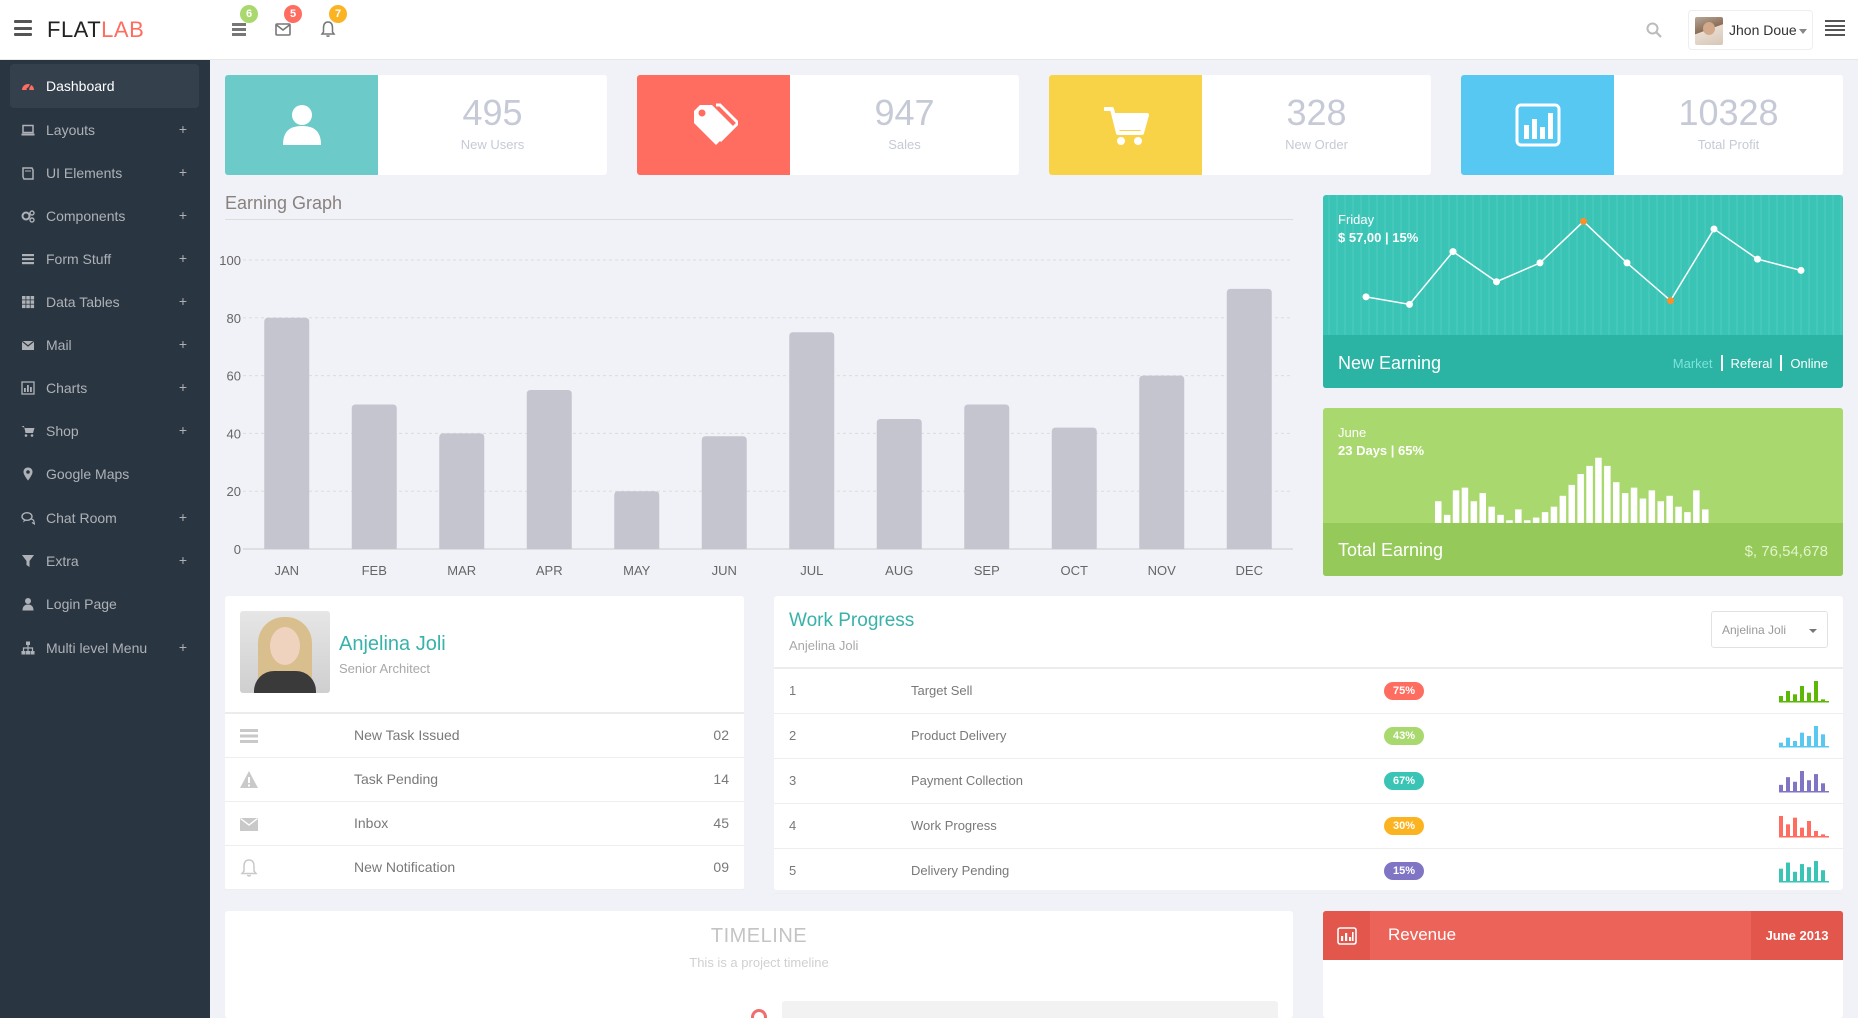 The width and height of the screenshot is (1858, 1018). What do you see at coordinates (1346, 935) in the screenshot?
I see `bar-chart-icon` at bounding box center [1346, 935].